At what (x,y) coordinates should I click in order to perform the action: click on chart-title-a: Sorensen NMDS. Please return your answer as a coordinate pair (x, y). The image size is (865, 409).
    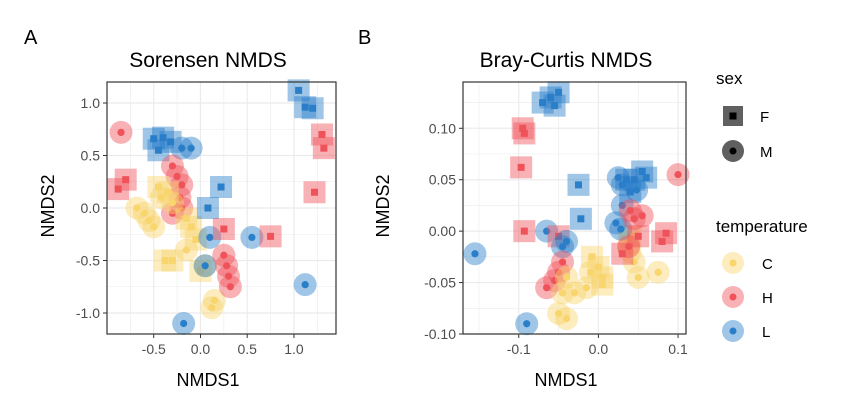
    Looking at the image, I should click on (208, 60).